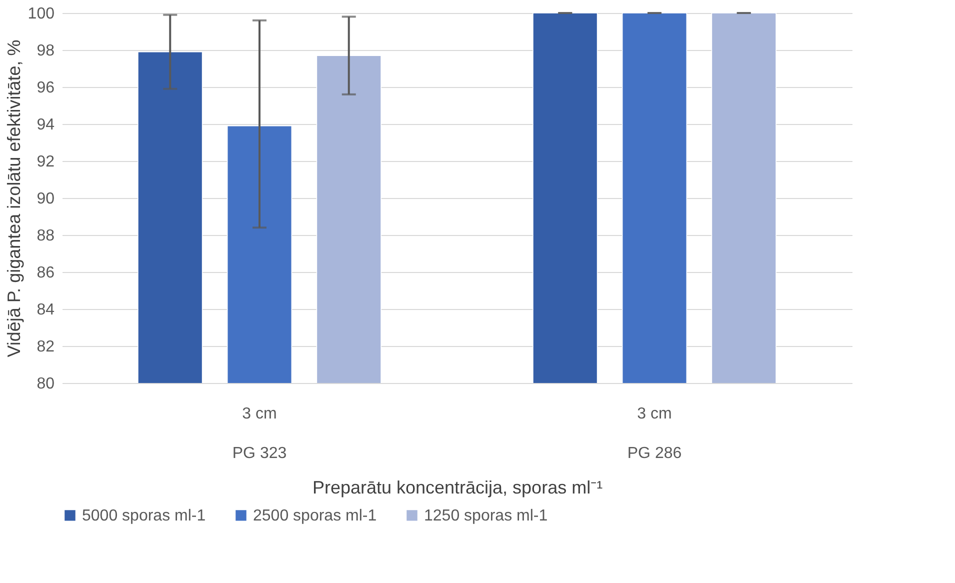 Image resolution: width=955 pixels, height=583 pixels. I want to click on y-tick-label: 100, so click(41, 14).